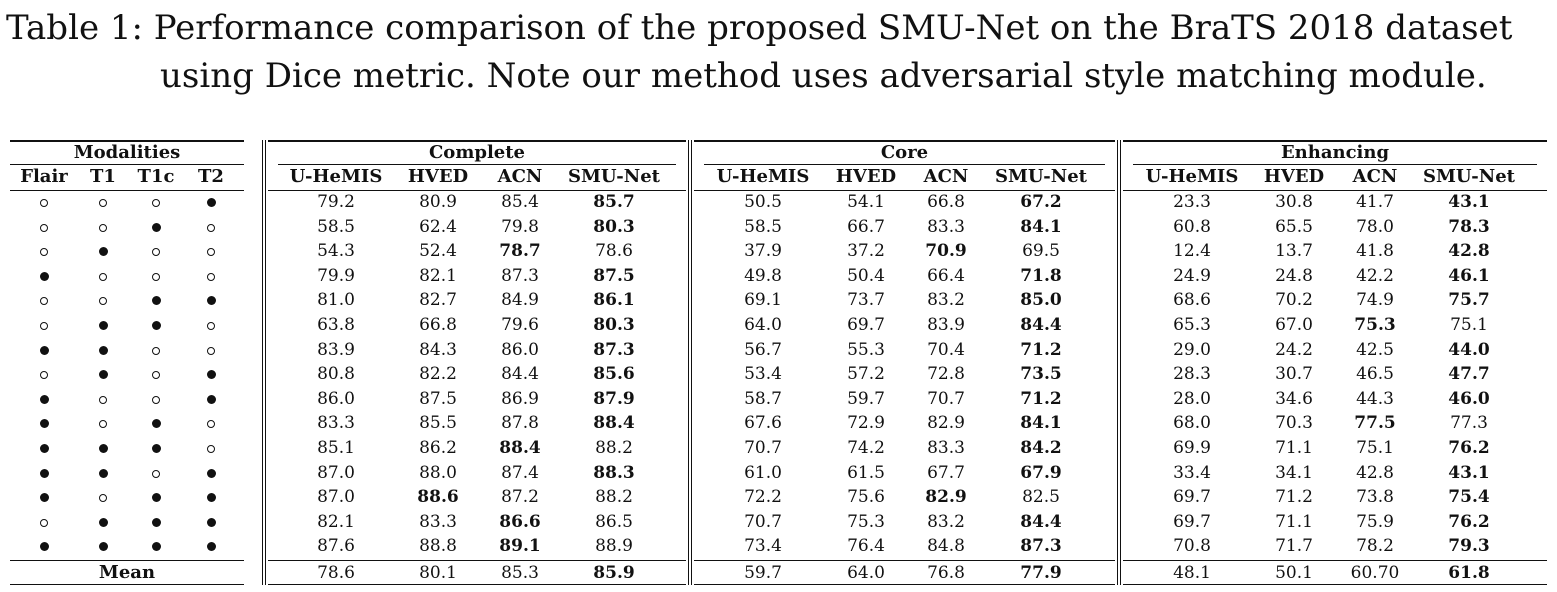 The width and height of the screenshot is (1557, 592). I want to click on dice-score-cell: 30.7, so click(1294, 374).